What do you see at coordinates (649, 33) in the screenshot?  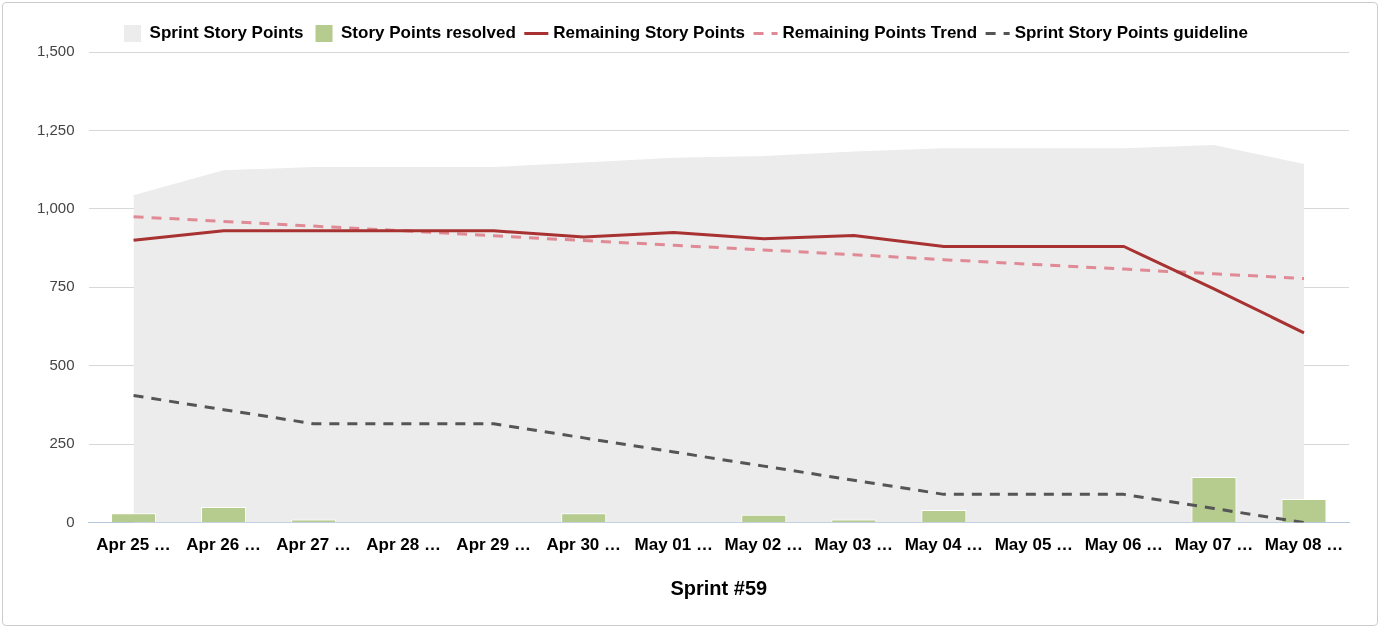 I see `legend-label: Remaining Story Points` at bounding box center [649, 33].